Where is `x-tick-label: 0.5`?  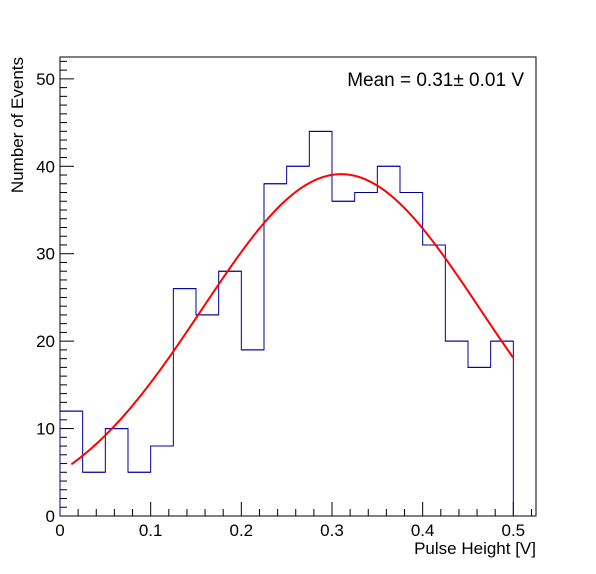 x-tick-label: 0.5 is located at coordinates (514, 530).